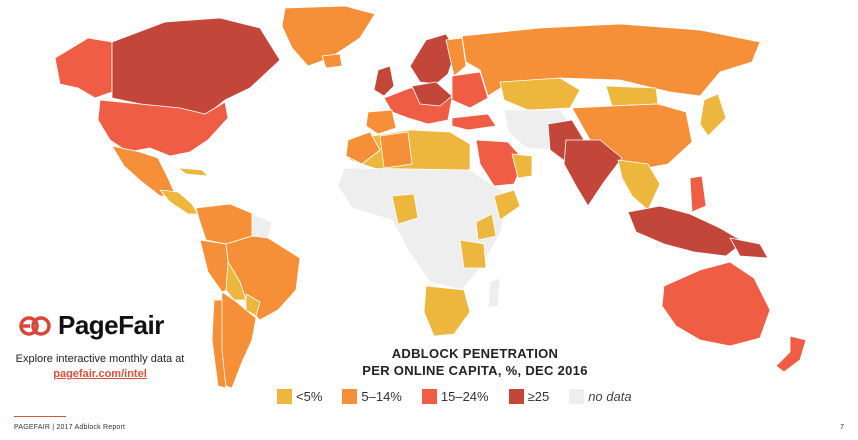  What do you see at coordinates (253, 305) in the screenshot?
I see `region-paraguay` at bounding box center [253, 305].